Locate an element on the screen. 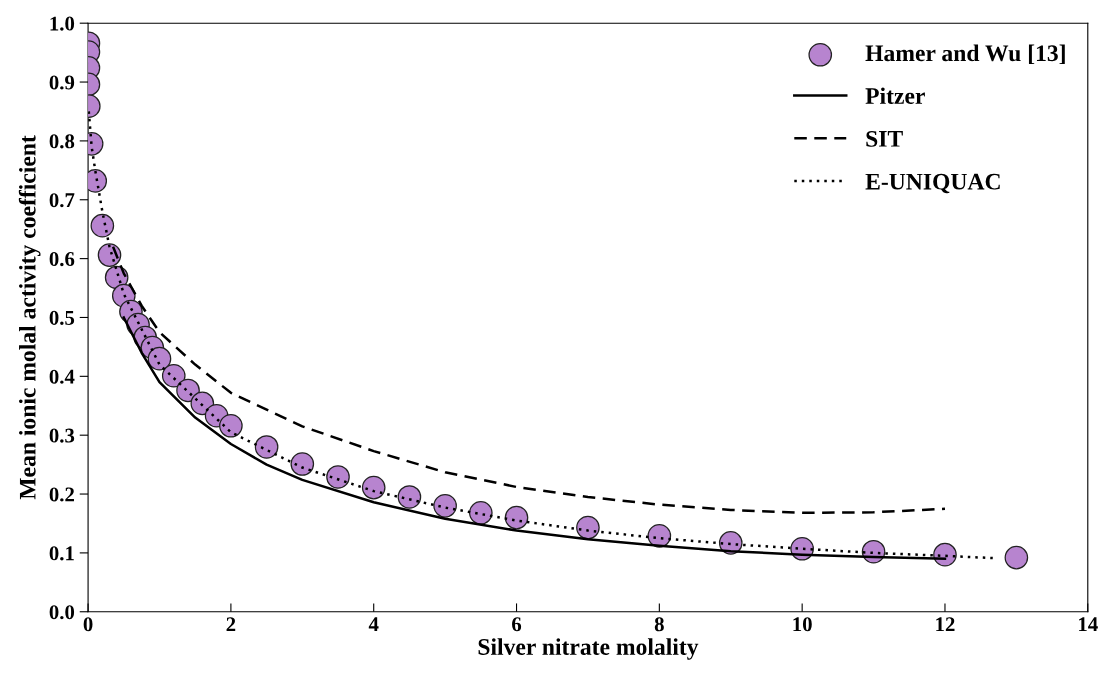  y-tick-label: 0.1 is located at coordinates (61, 553).